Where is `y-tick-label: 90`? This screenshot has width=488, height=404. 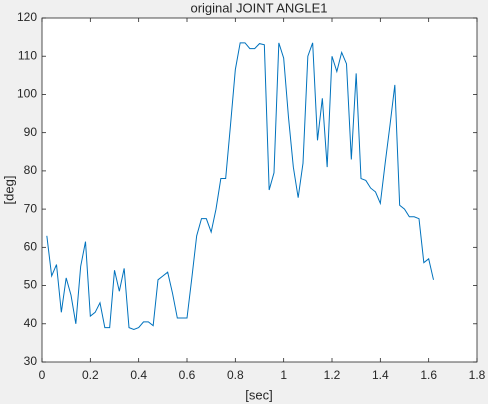 y-tick-label: 90 is located at coordinates (31, 132).